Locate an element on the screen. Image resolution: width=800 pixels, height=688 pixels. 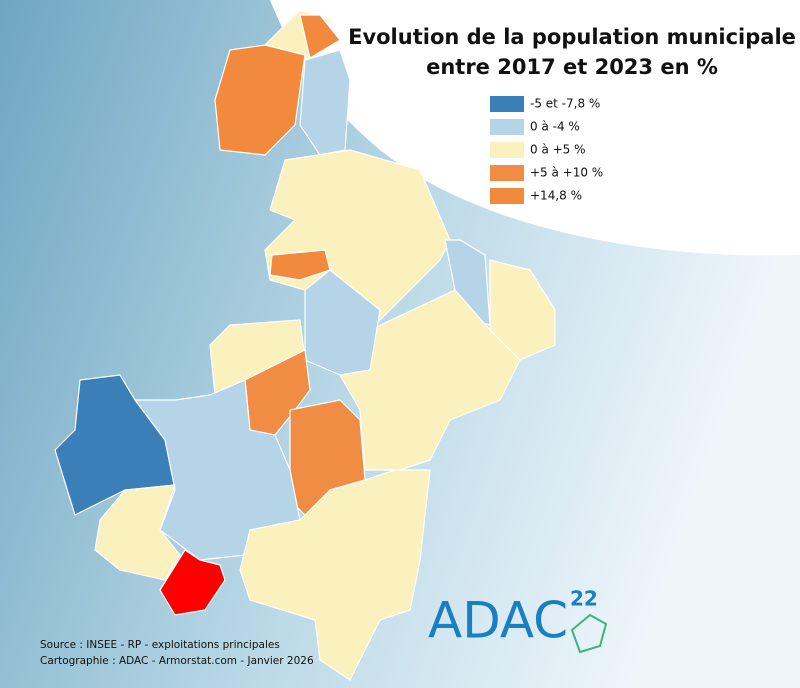
logo-superscript: 22 is located at coordinates (584, 599).